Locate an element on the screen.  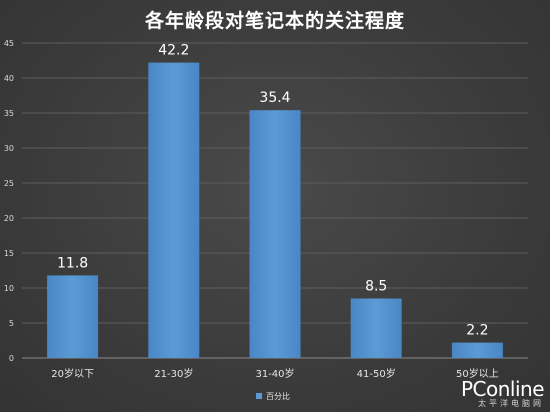
pconline-watermark: PConline 太平洋电脑网 is located at coordinates (502, 392).